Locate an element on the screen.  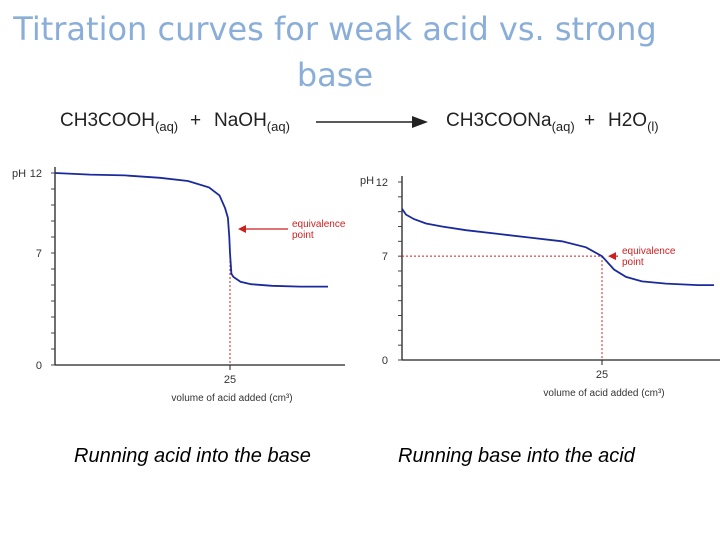
equation-product-2: H2O(l) is located at coordinates (633, 122).